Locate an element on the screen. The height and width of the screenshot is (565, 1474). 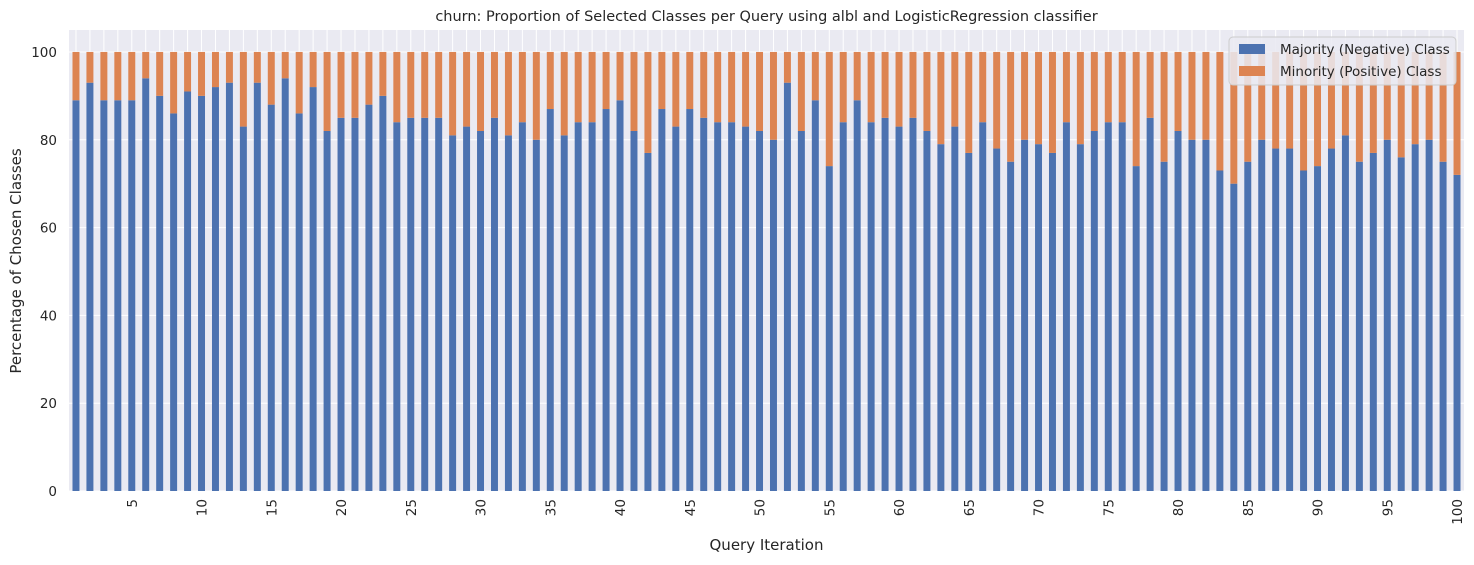
x-tick-label: 50 is located at coordinates (761, 507).